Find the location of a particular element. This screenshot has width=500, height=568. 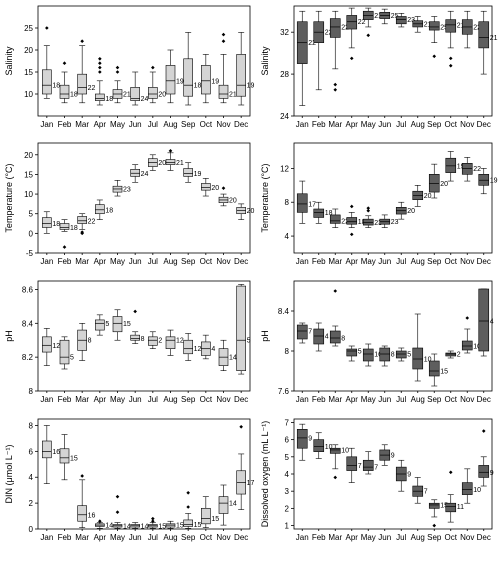

x-tick-label: Feb is located at coordinates (319, 261).